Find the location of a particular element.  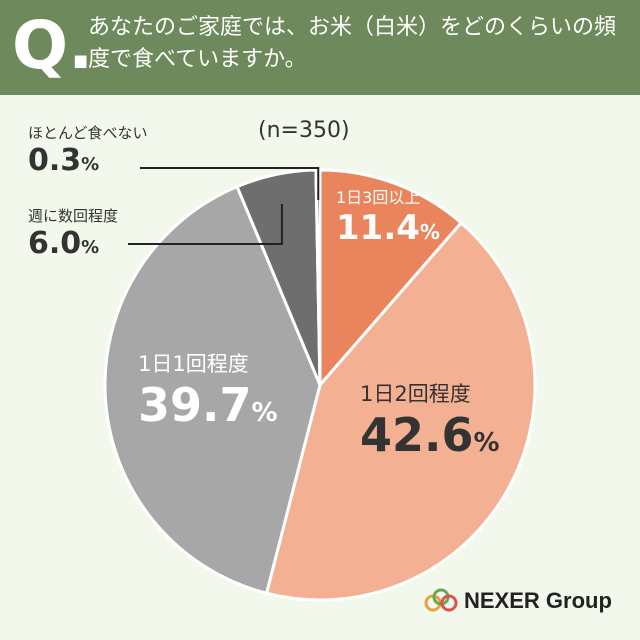

slice-label-3-times: 1日3回以上 11.4% is located at coordinates (388, 216).